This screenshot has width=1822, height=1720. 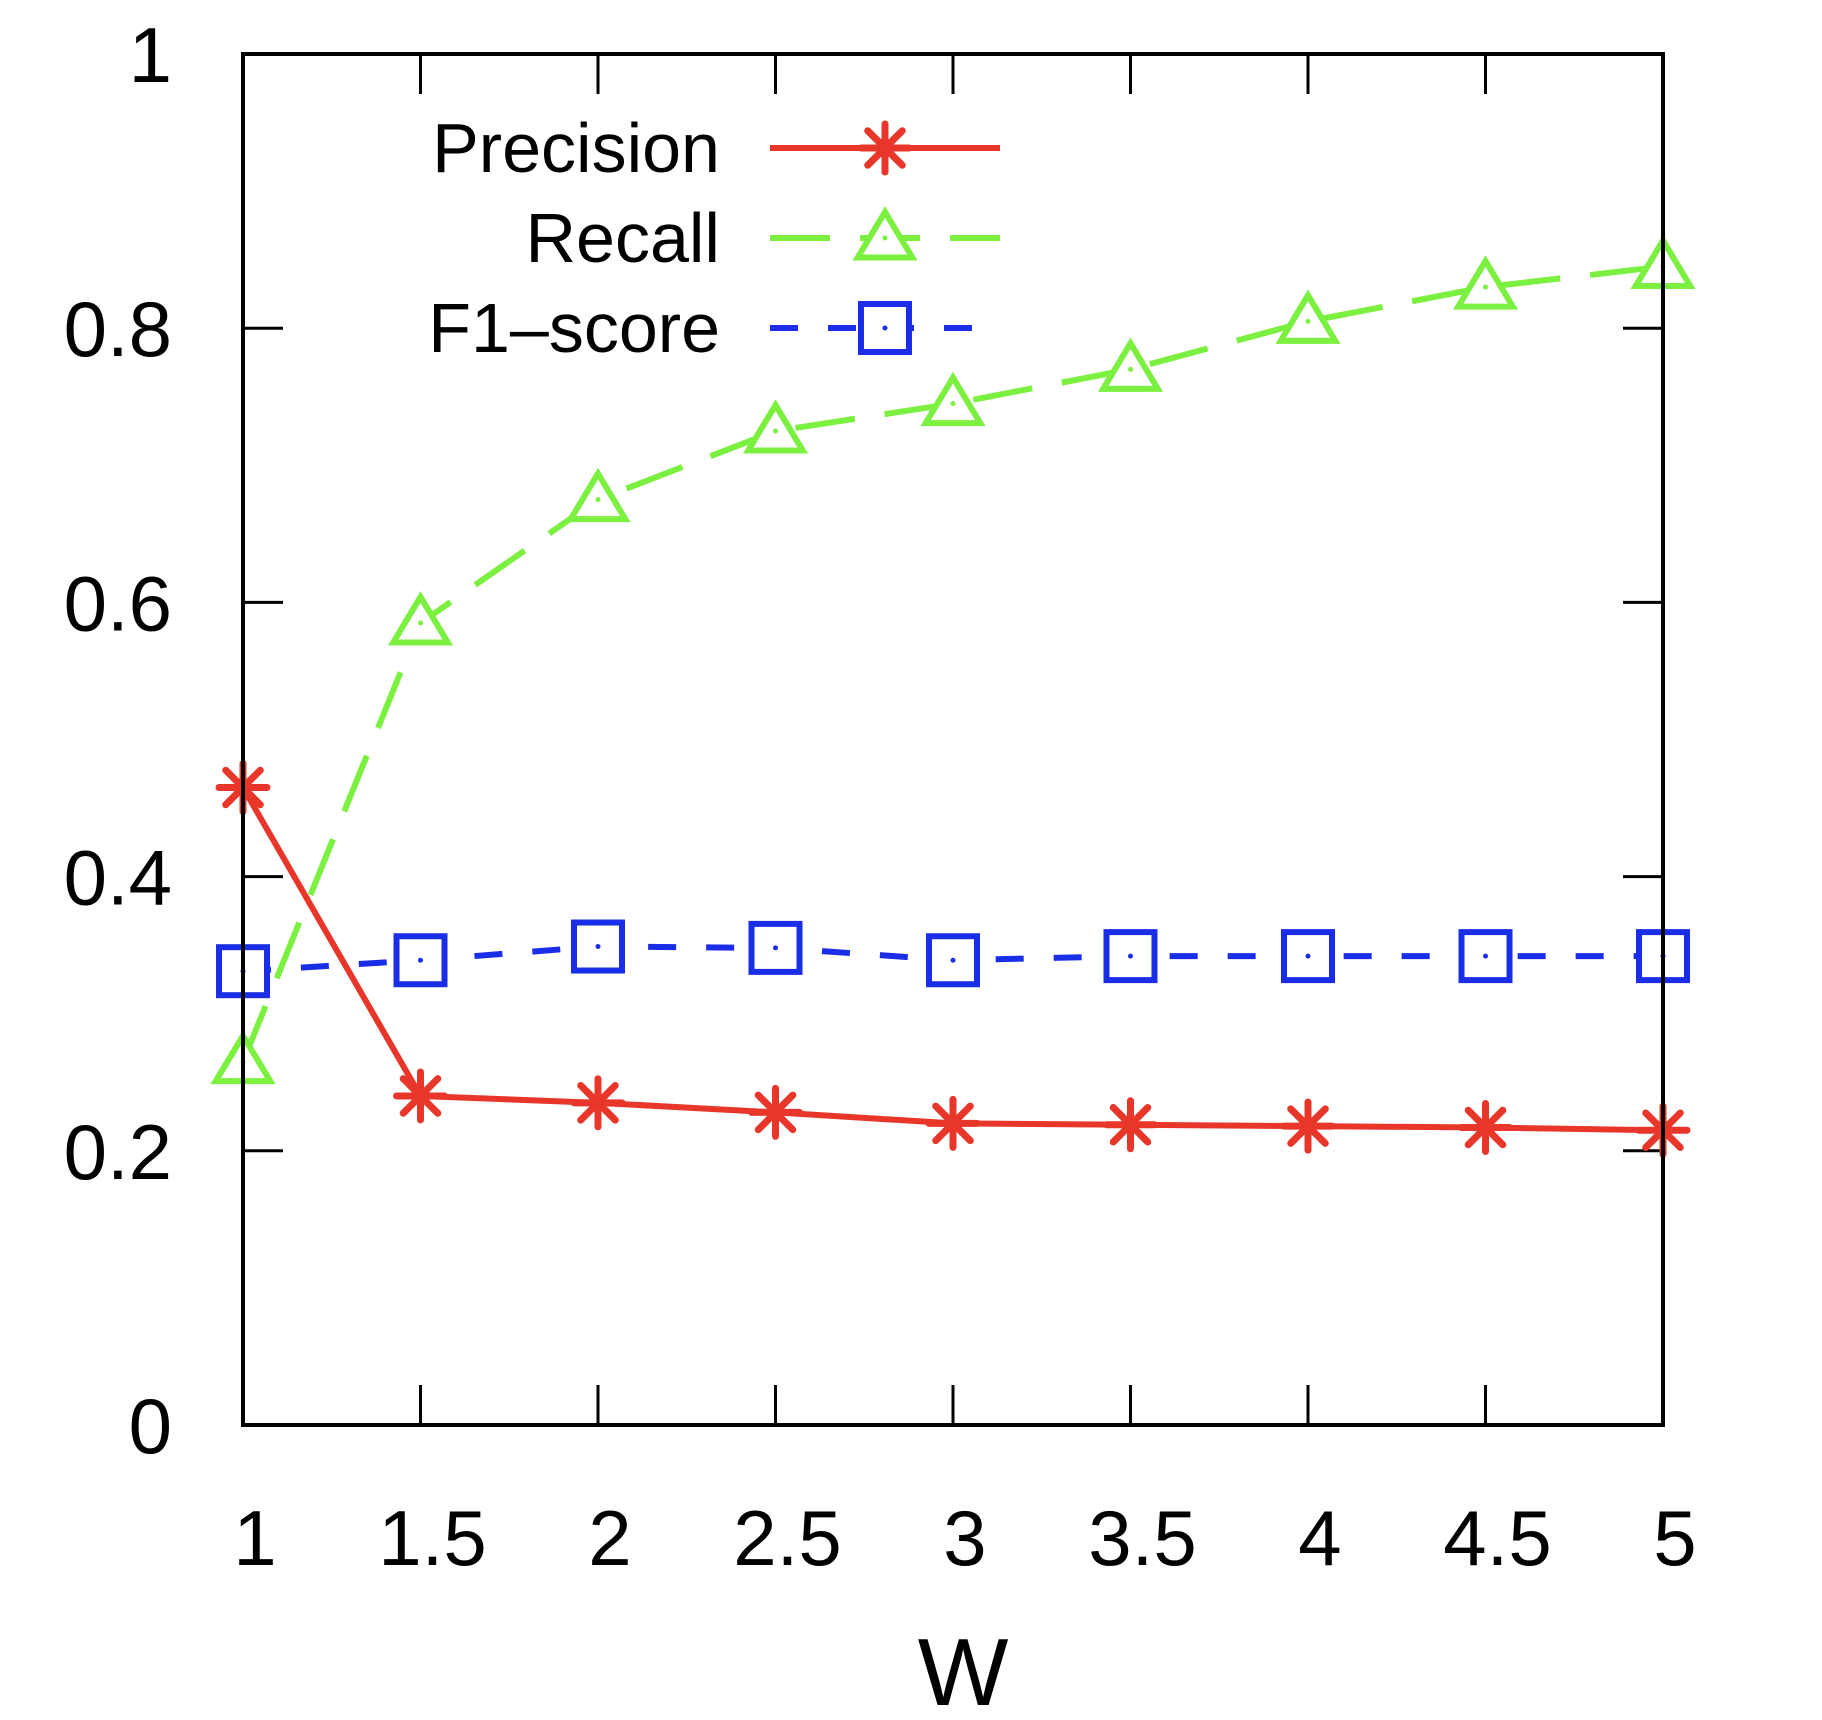 What do you see at coordinates (118, 603) in the screenshot?
I see `y-tick-label-3: 0.6` at bounding box center [118, 603].